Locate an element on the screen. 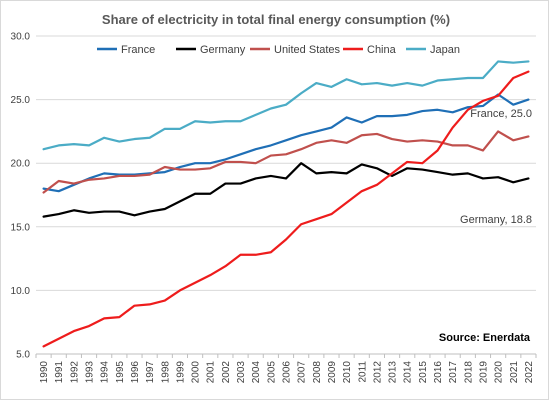  x-tick-label: 2022 is located at coordinates (529, 372).